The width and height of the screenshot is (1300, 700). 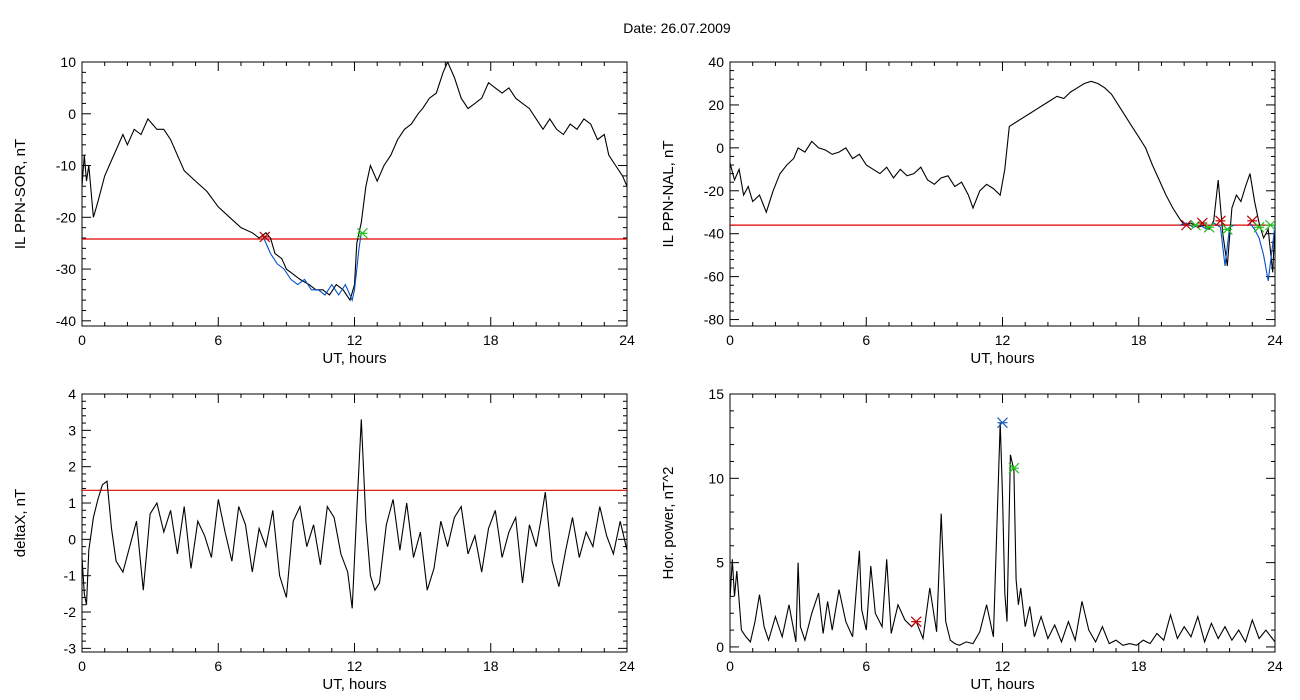 What do you see at coordinates (72, 430) in the screenshot?
I see `y-tick-label: 3` at bounding box center [72, 430].